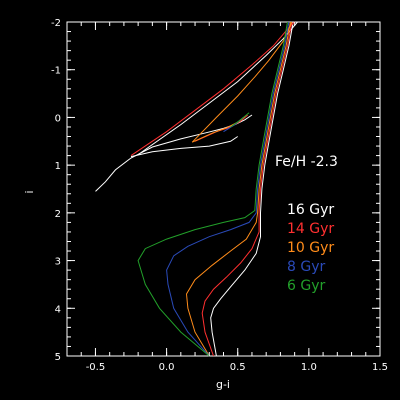  I want to click on y-tick-label: 0, so click(58, 118).